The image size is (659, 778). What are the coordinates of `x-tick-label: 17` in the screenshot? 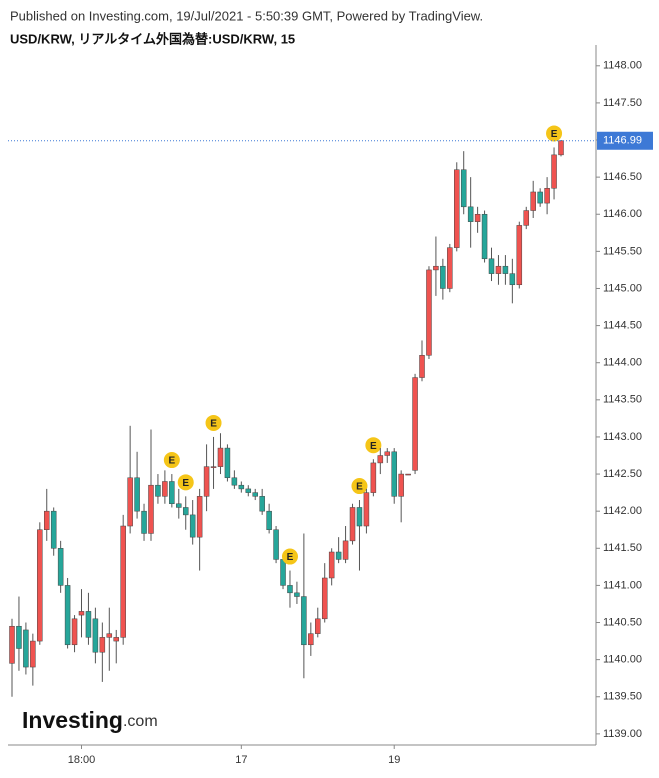 It's located at (241, 760).